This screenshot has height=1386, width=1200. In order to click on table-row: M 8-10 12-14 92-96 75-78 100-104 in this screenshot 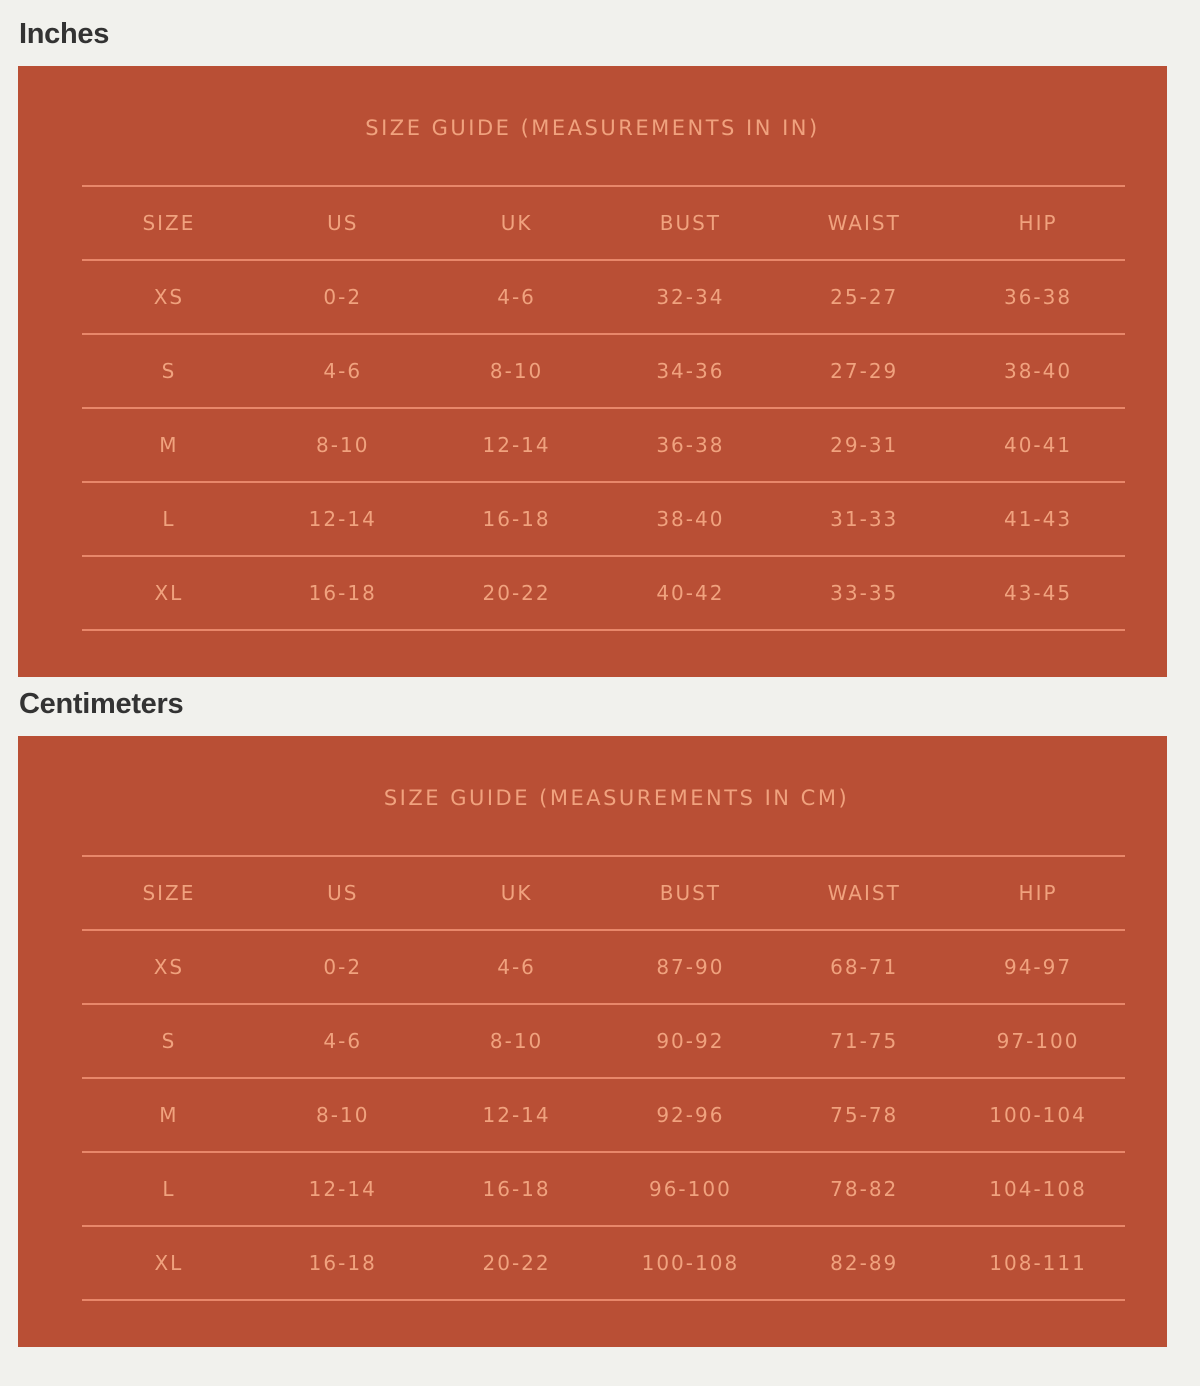, I will do `click(603, 1116)`.